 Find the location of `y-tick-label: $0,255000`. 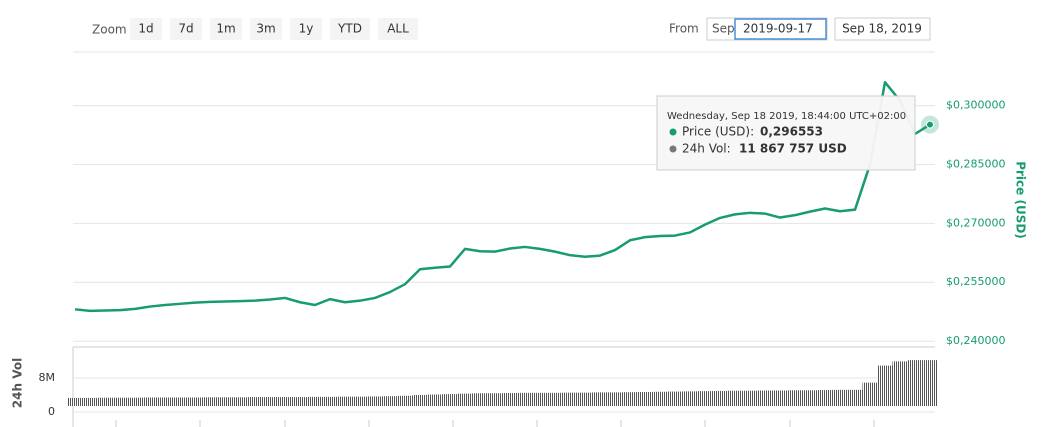

y-tick-label: $0,255000 is located at coordinates (976, 281).